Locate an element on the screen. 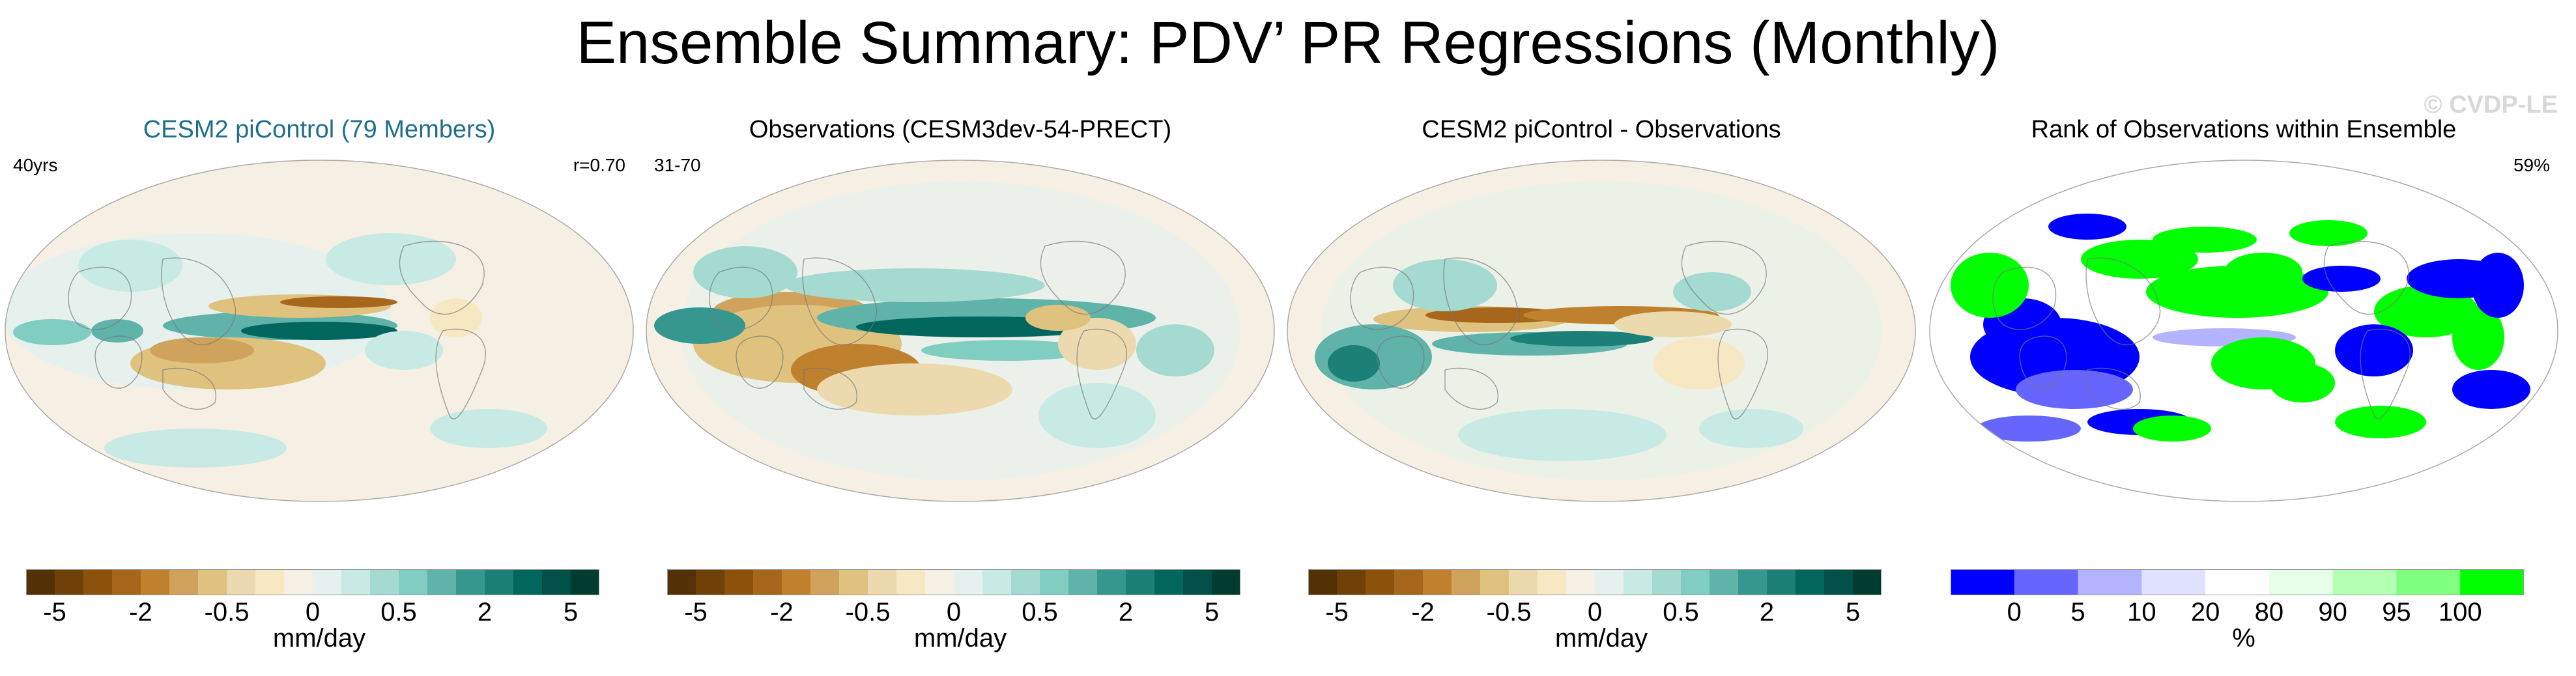 The image size is (2576, 676). panel-left-label: 40yrs is located at coordinates (36, 165).